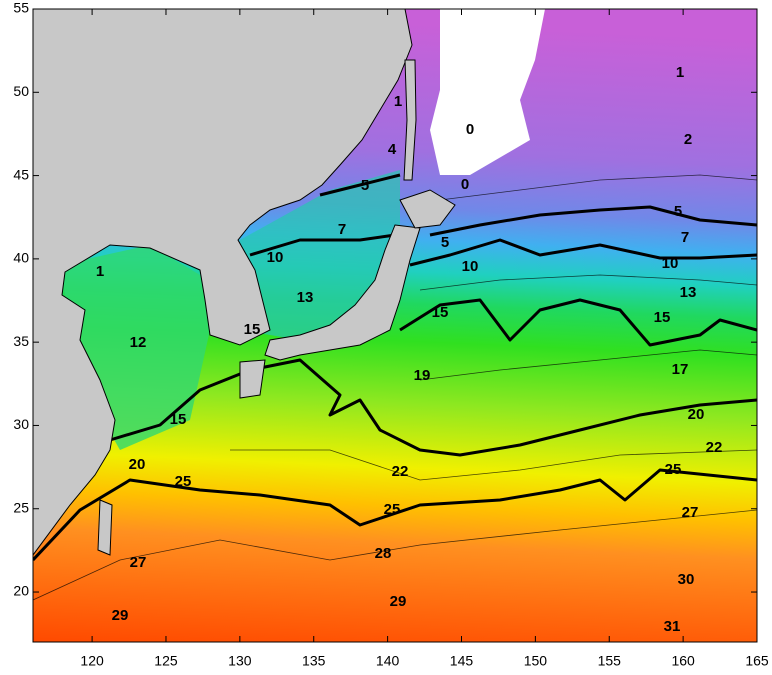 The height and width of the screenshot is (675, 772). I want to click on sea-of-japan, so click(320, 255).